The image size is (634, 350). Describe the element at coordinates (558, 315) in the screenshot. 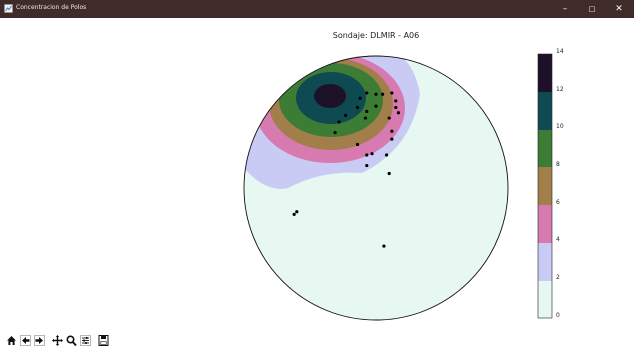

I see `colorbar-tick-0: 0` at that location.